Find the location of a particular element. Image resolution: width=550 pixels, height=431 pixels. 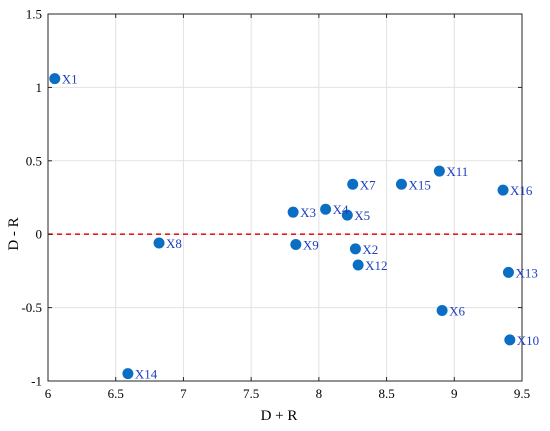

y-tick-label: -0.5 is located at coordinates (31, 307).